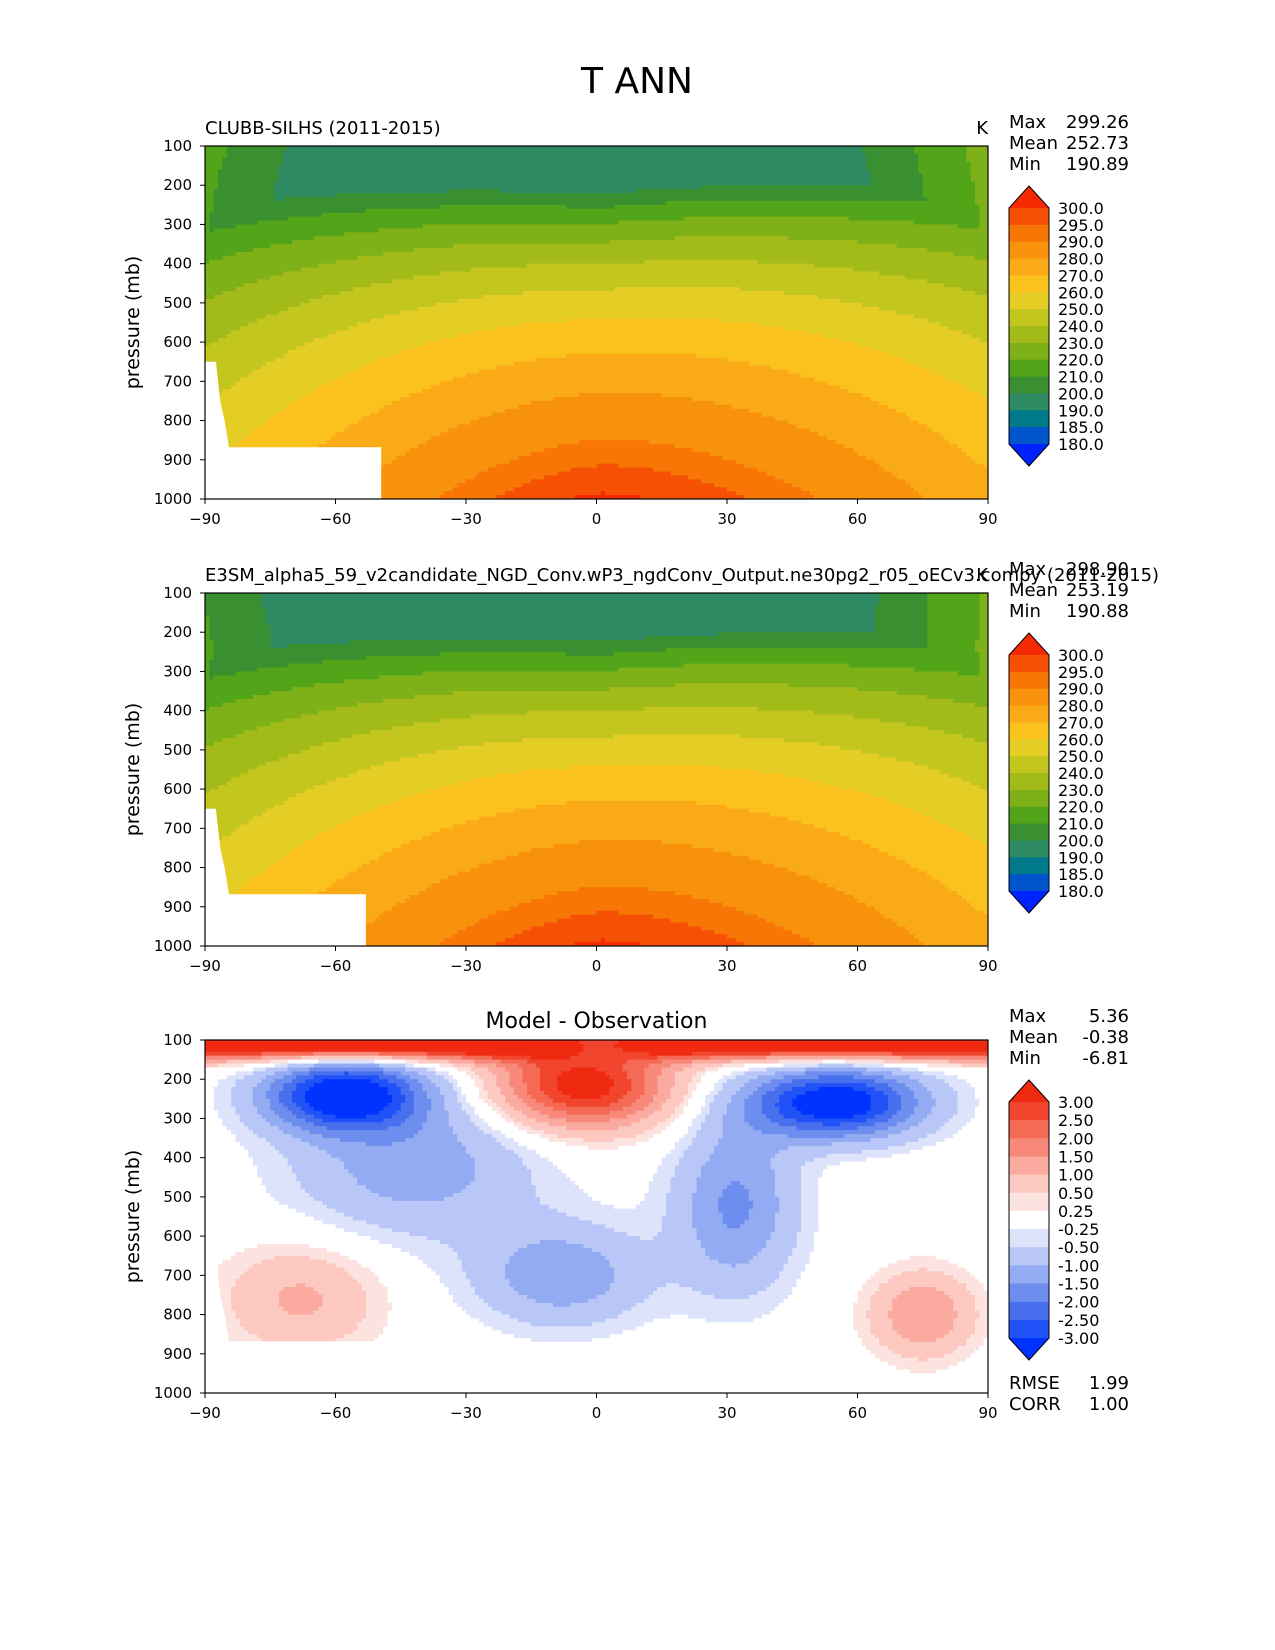 The image size is (1275, 1650). What do you see at coordinates (1109, 1016) in the screenshot?
I see `stat-value: 5.36` at bounding box center [1109, 1016].